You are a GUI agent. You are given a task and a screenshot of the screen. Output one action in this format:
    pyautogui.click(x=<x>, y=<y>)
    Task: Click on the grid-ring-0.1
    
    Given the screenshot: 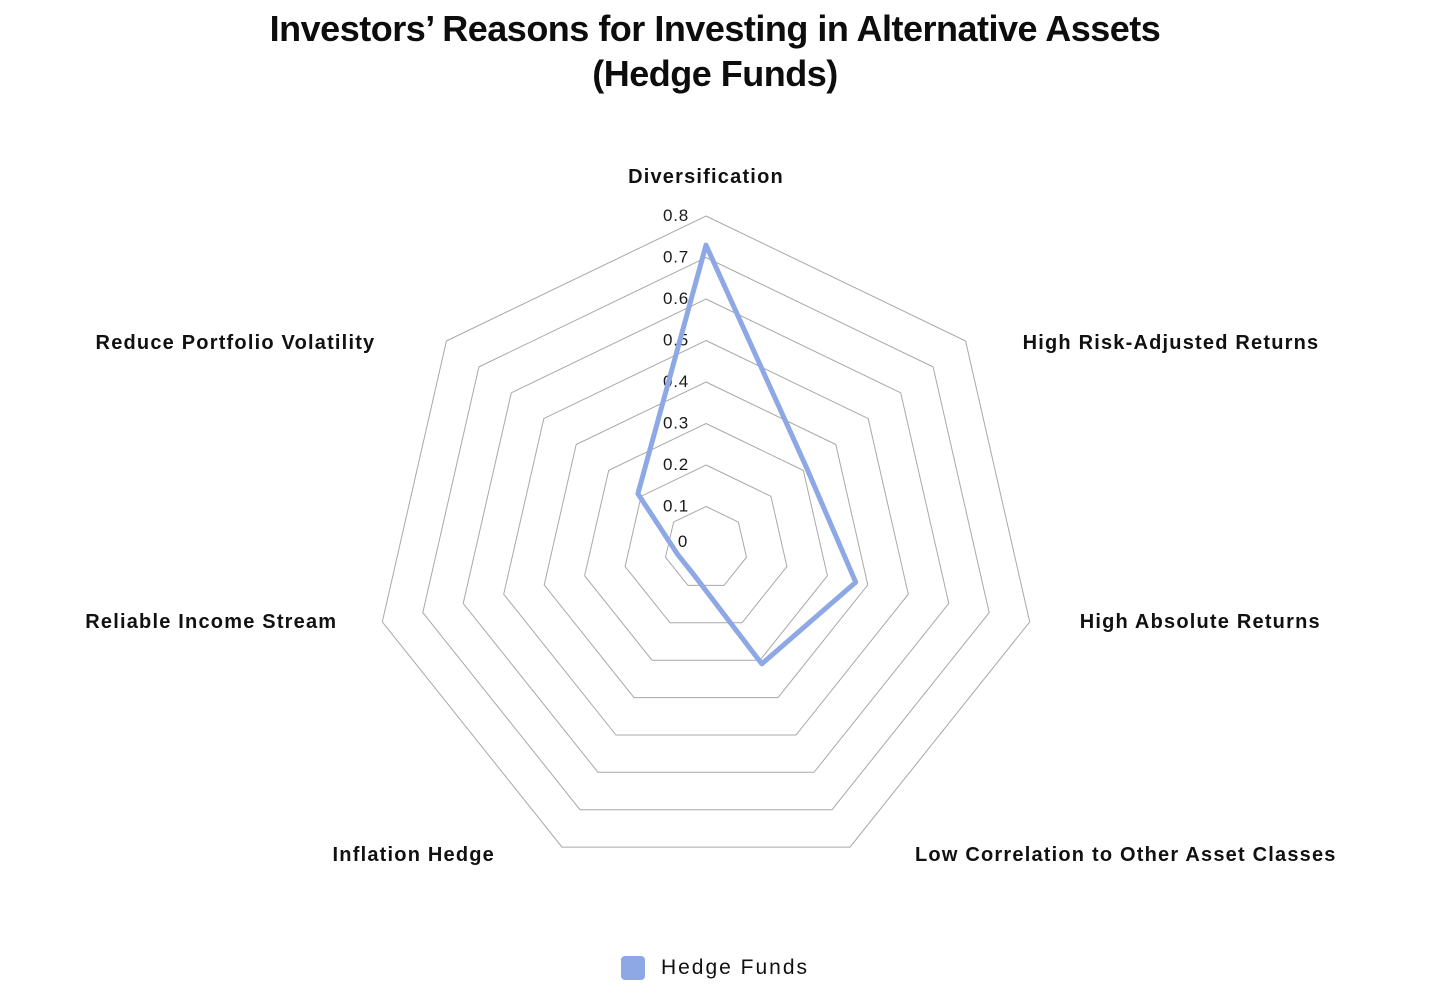 What is the action you would take?
    pyautogui.click(x=706, y=545)
    